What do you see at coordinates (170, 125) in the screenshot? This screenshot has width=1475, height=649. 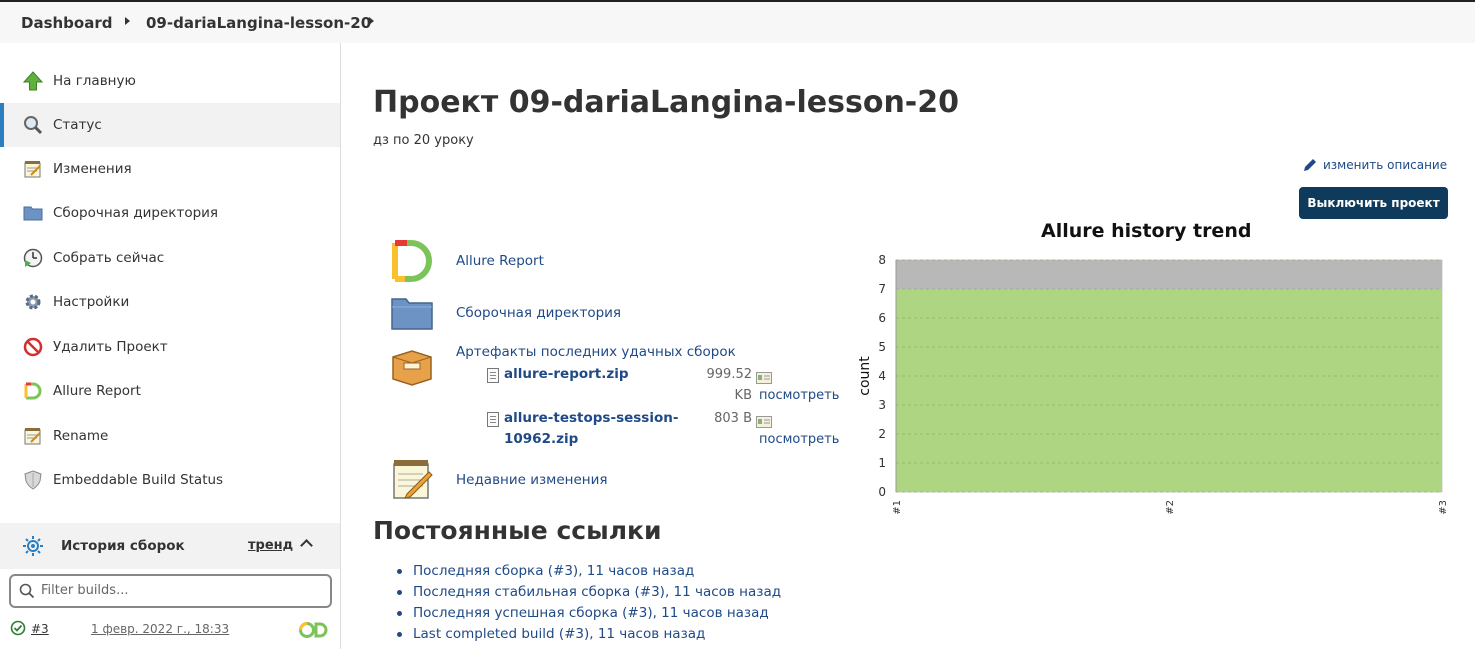 I see `sidebar-item-status: Статус` at bounding box center [170, 125].